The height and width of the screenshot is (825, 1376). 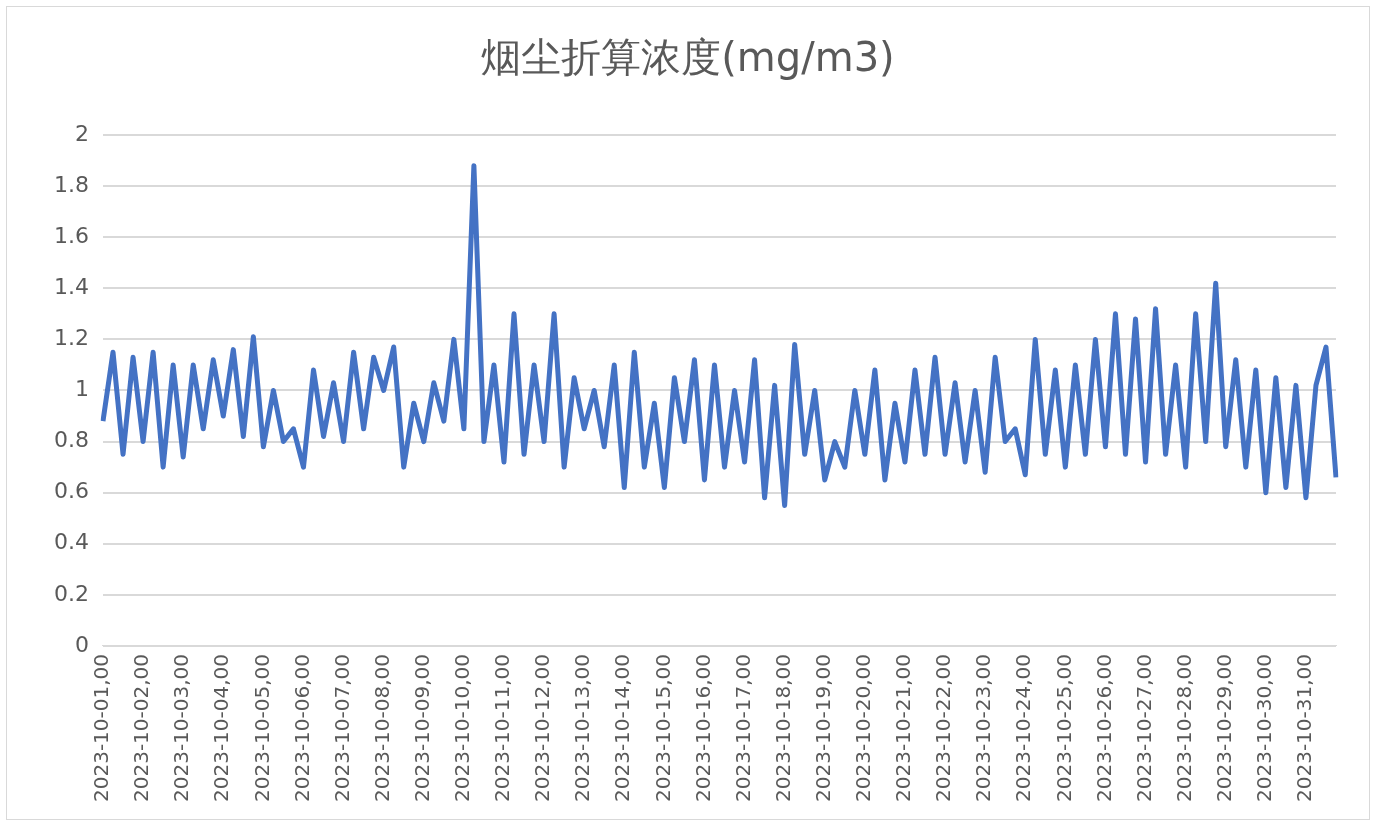 What do you see at coordinates (341, 728) in the screenshot?
I see `x-tick-label: 2023-10-07,00` at bounding box center [341, 728].